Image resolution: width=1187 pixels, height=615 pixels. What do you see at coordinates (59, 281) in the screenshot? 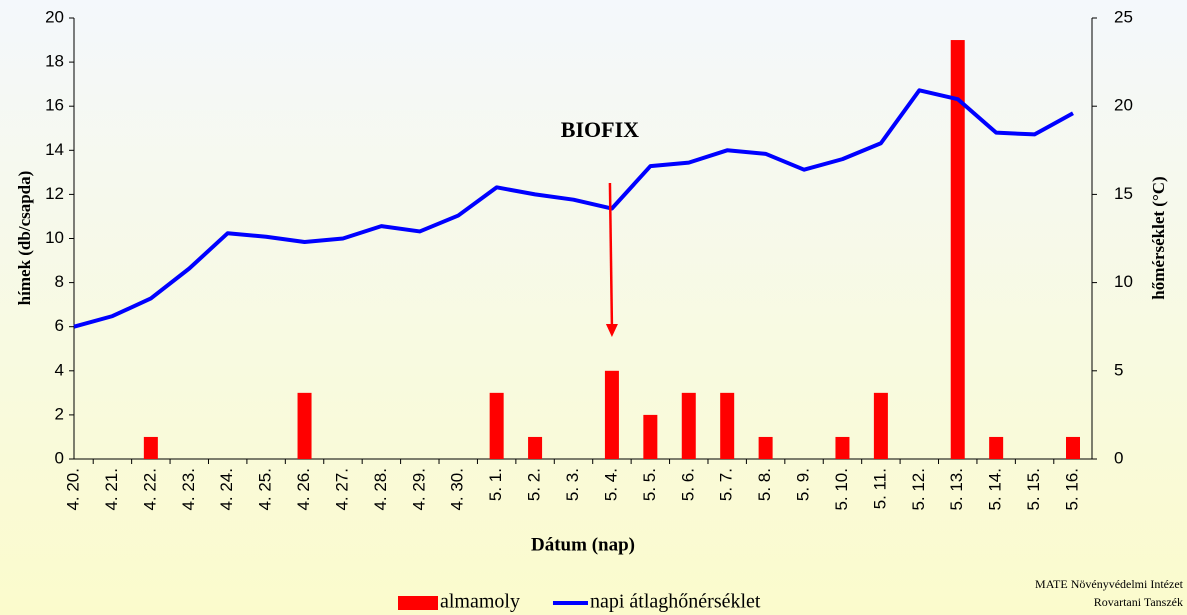
I see `y-tick-label: 8` at bounding box center [59, 281].